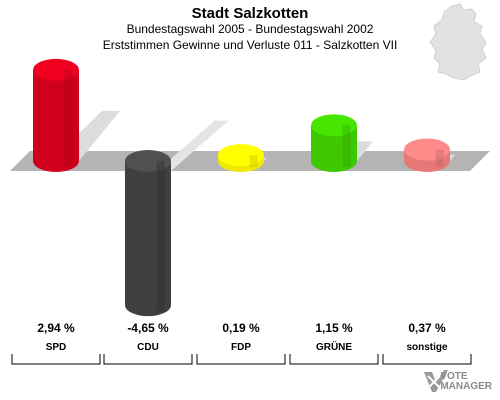 This screenshot has width=500, height=400. Describe the element at coordinates (436, 381) in the screenshot. I see `vote-manager-logo` at that location.